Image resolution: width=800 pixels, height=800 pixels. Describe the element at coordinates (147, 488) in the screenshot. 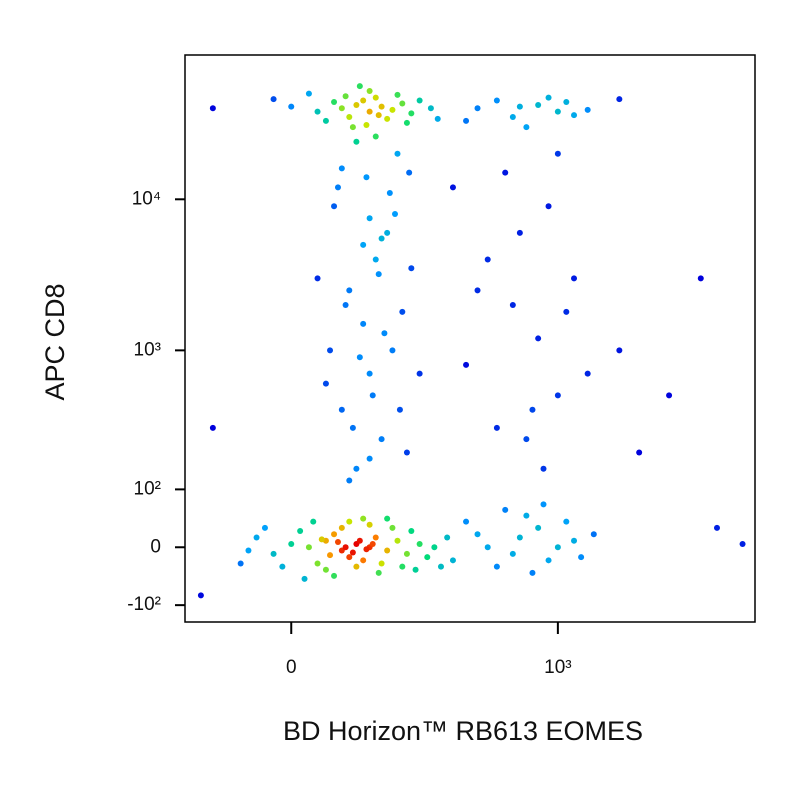

I see `y-tick-label: 10²` at that location.